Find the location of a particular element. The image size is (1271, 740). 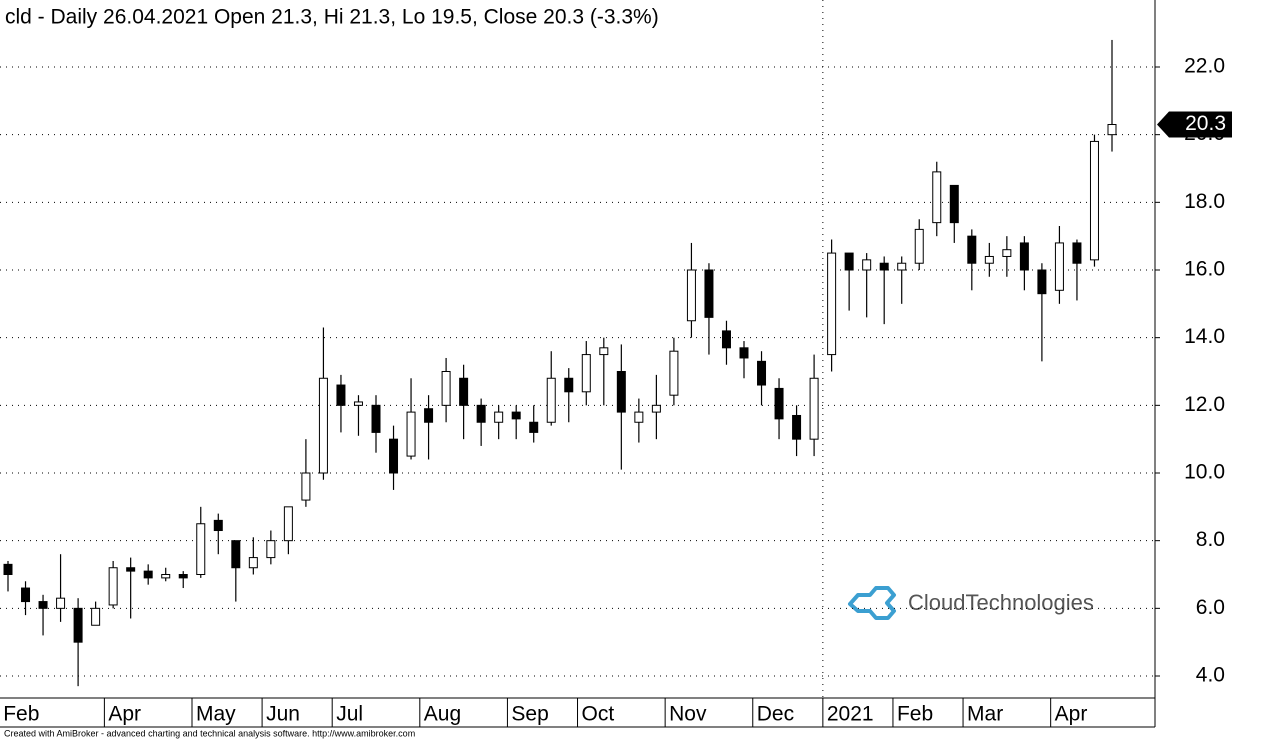

y-tick-label: 8.0 is located at coordinates (1210, 539).